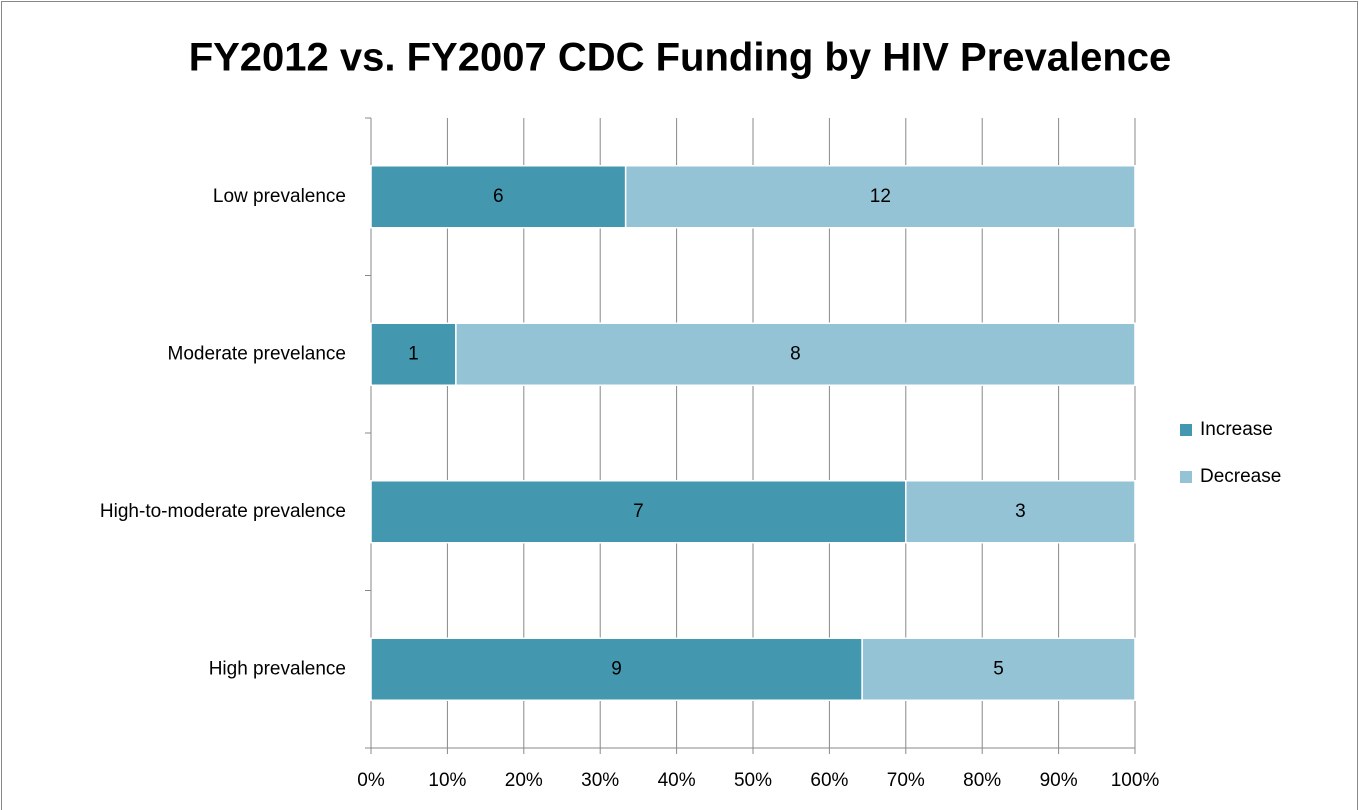 The width and height of the screenshot is (1359, 810). Describe the element at coordinates (753, 780) in the screenshot. I see `x-tick-label: 50%` at that location.